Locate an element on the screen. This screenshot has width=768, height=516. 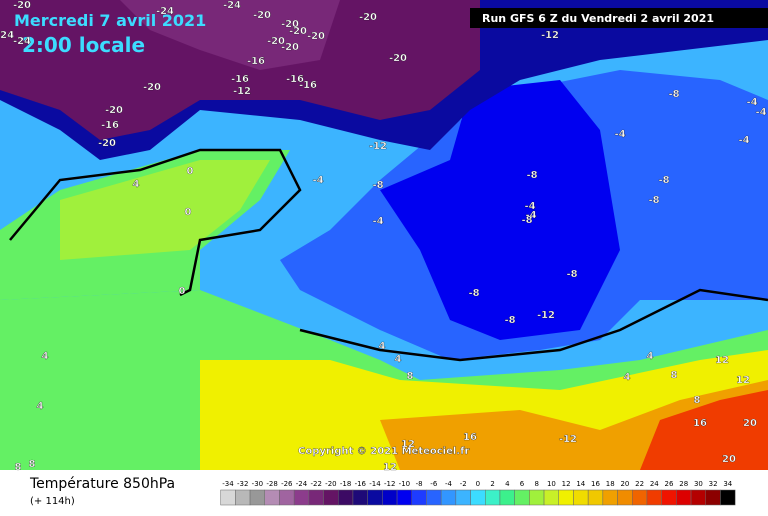
scale-tick-label: -2 is located at coordinates (463, 484).